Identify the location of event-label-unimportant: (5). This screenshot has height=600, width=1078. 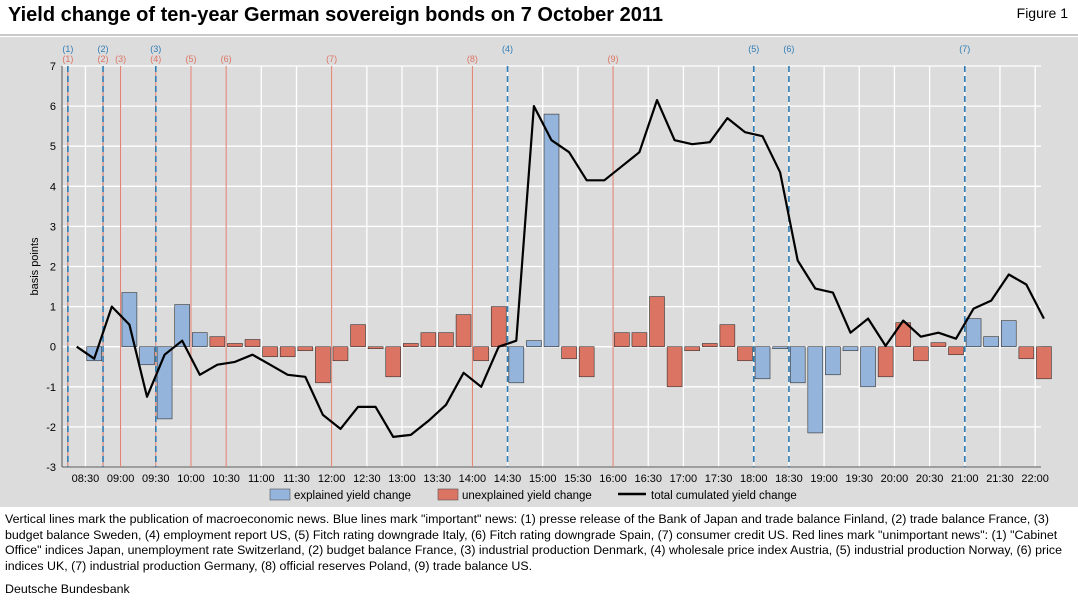
(190, 59).